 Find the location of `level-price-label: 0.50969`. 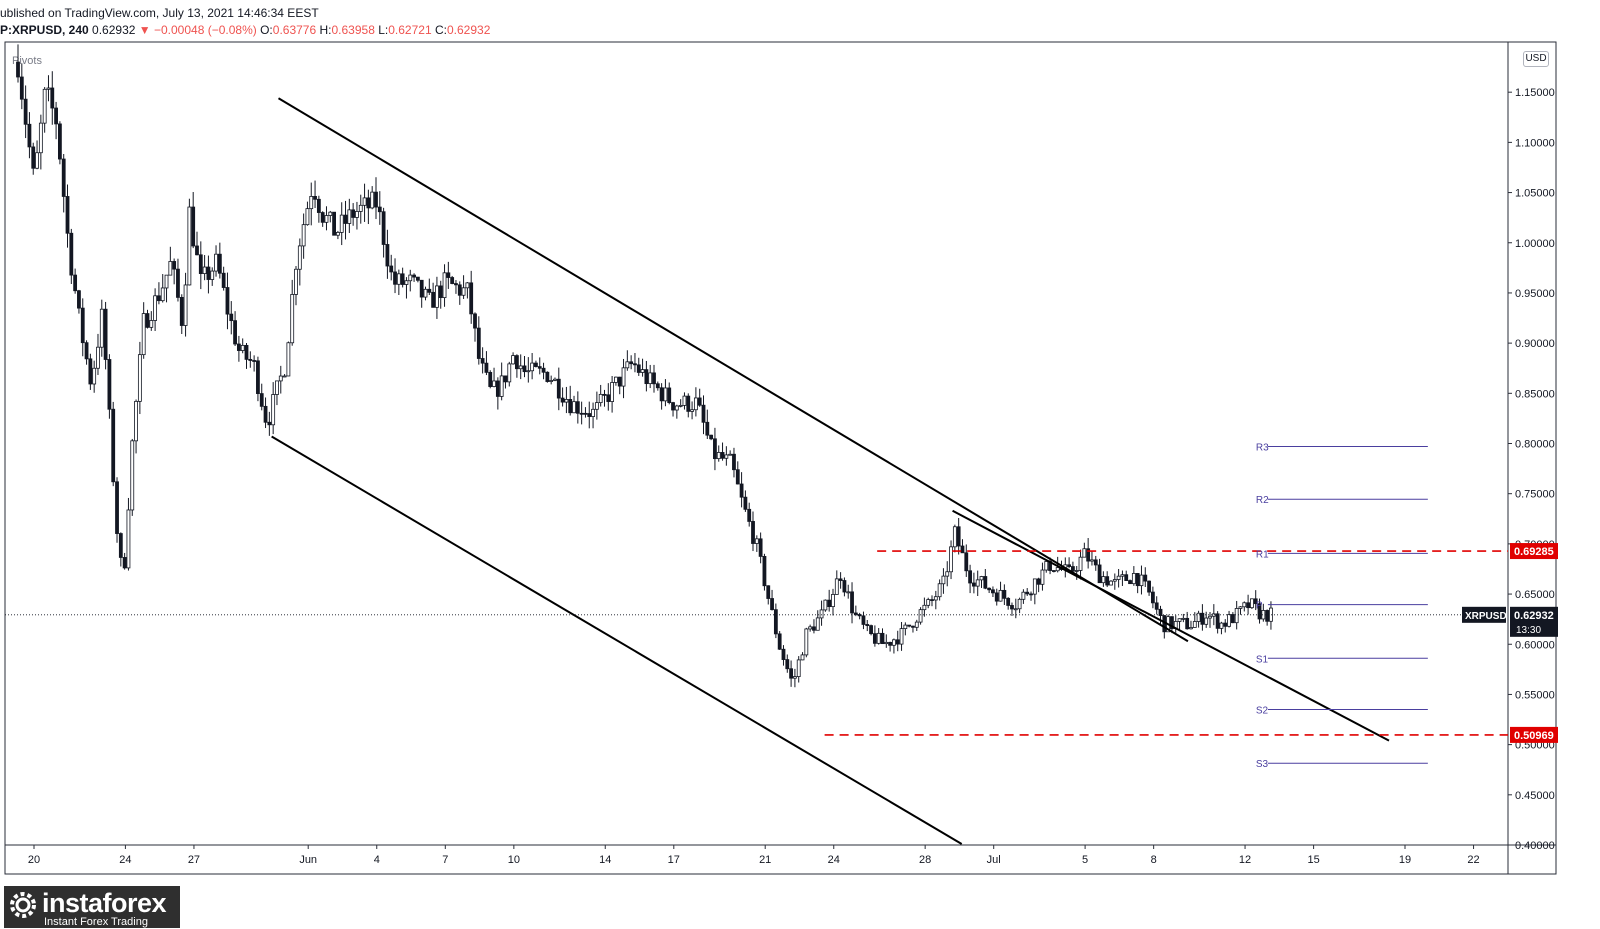

level-price-label: 0.50969 is located at coordinates (1534, 736).